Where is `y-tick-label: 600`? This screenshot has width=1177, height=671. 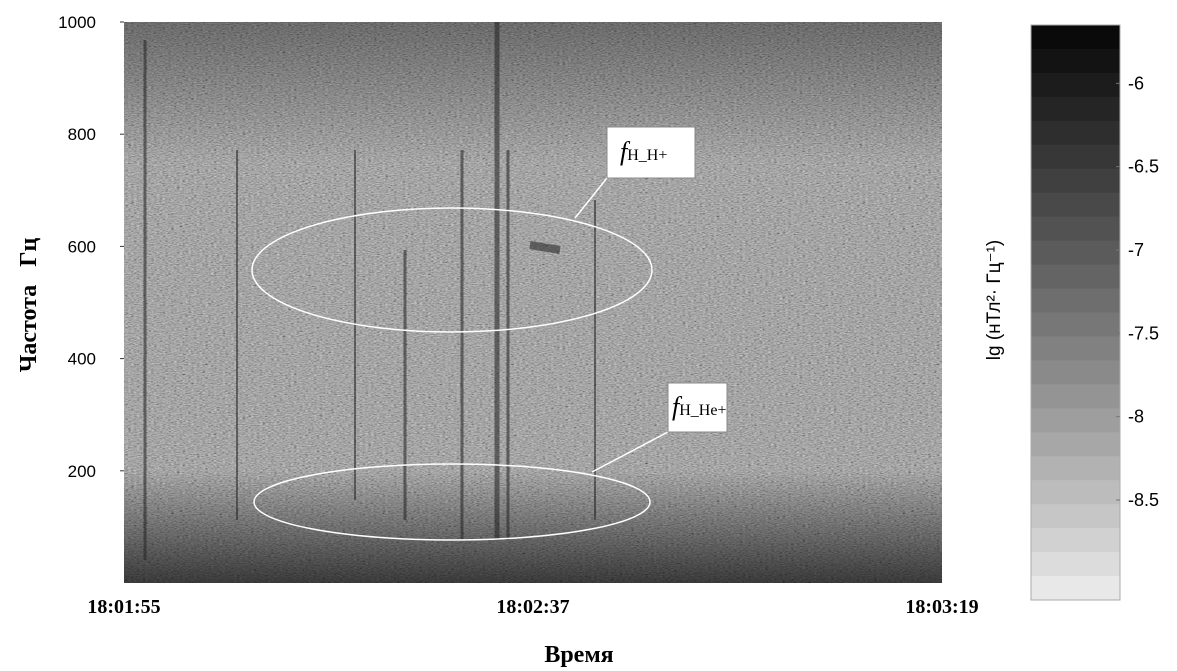 y-tick-label: 600 is located at coordinates (82, 246).